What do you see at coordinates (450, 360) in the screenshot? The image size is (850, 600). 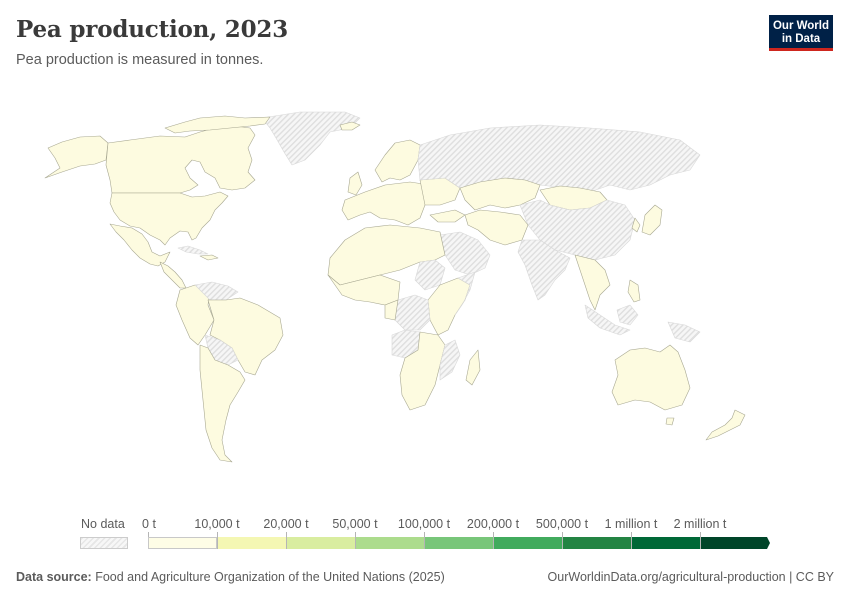 I see `country-mozambique` at bounding box center [450, 360].